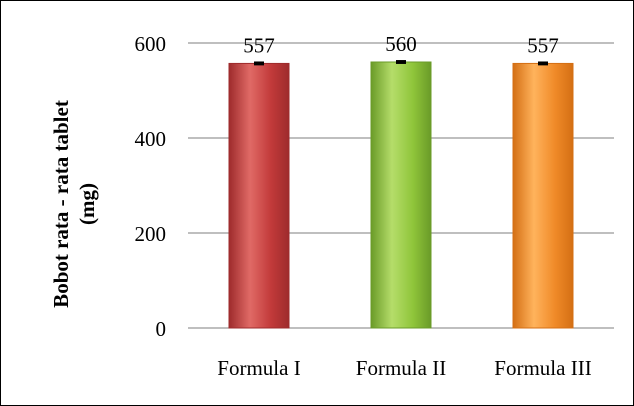  What do you see at coordinates (151, 234) in the screenshot?
I see `y-tick-label: 200` at bounding box center [151, 234].